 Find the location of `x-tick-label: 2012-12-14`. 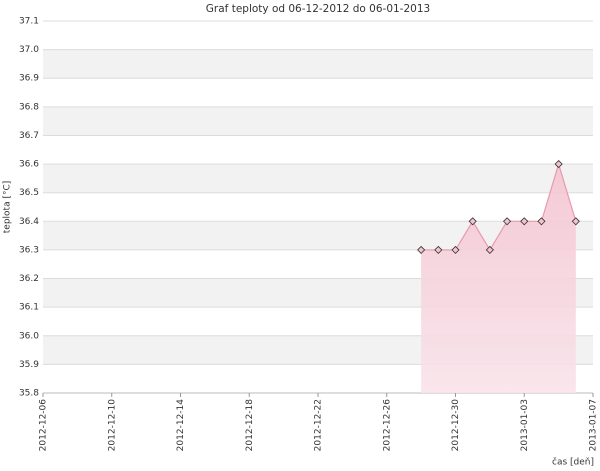

x-tick-label: 2012-12-14 is located at coordinates (181, 425).